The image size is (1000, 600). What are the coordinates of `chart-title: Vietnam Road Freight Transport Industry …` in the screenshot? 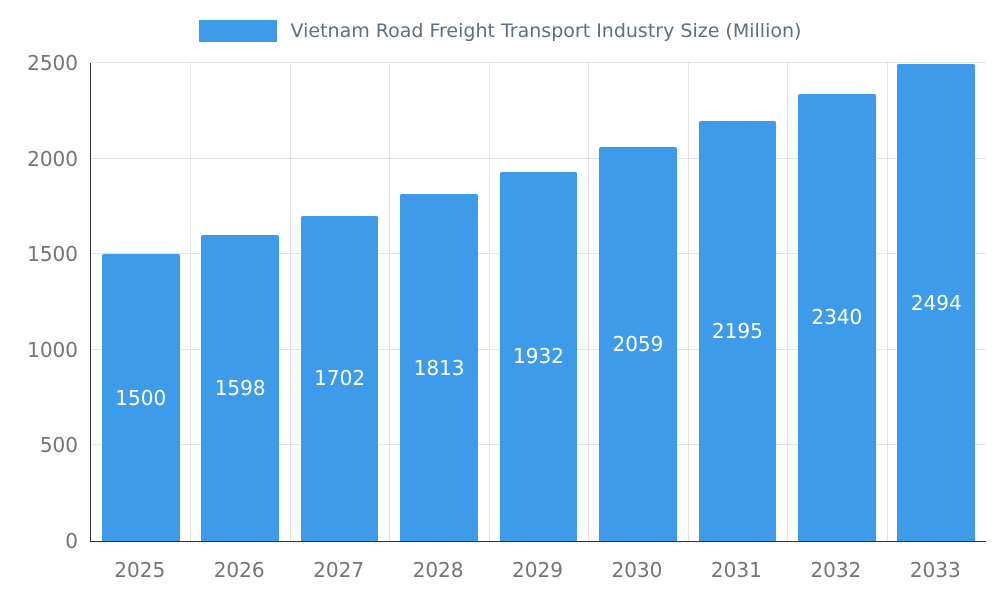 It's located at (546, 31).